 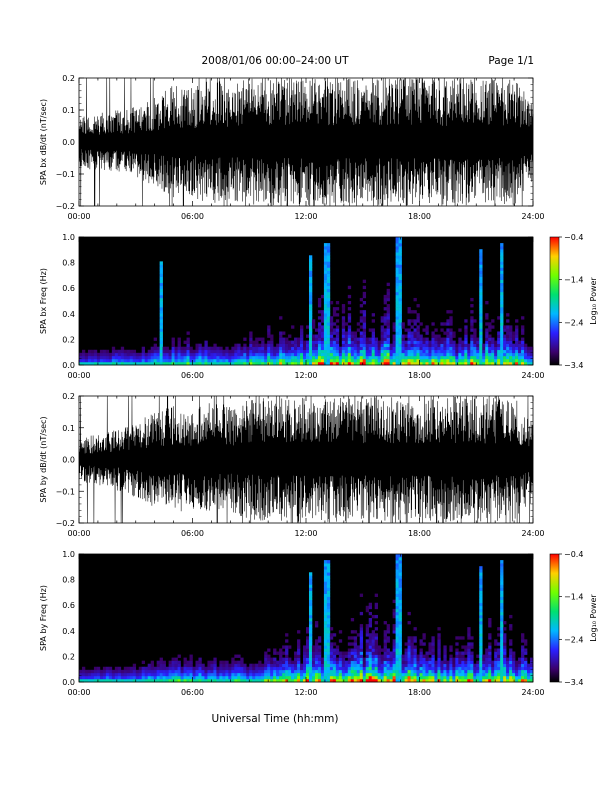 I want to click on page-number: Page 1/1, so click(x=511, y=61).